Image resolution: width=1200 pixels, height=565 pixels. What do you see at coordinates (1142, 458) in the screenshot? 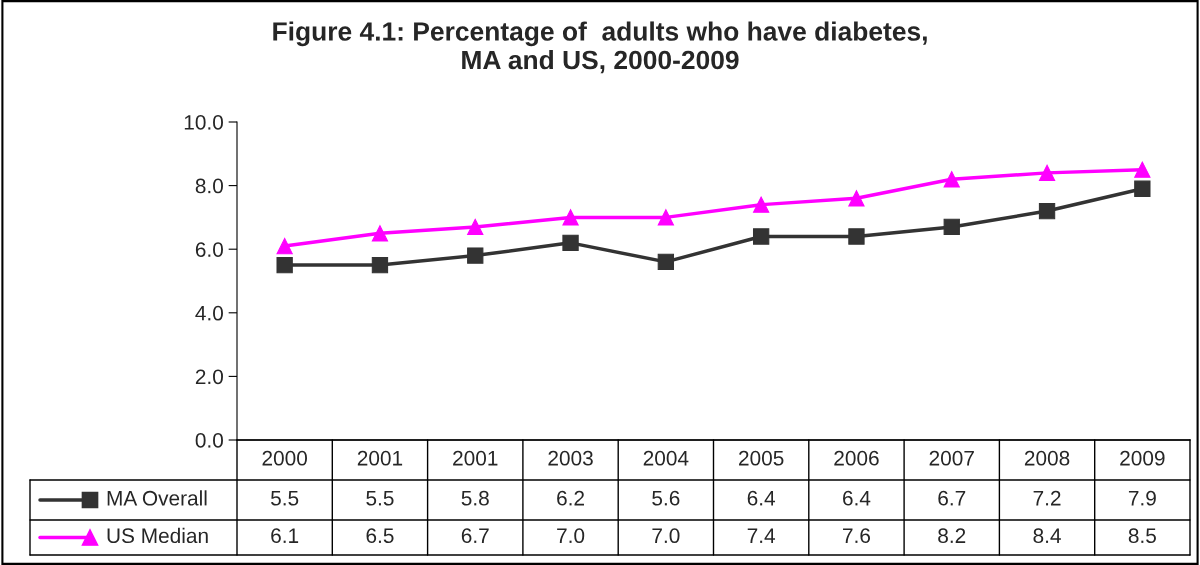
I see `x-tick-label: 2009` at bounding box center [1142, 458].